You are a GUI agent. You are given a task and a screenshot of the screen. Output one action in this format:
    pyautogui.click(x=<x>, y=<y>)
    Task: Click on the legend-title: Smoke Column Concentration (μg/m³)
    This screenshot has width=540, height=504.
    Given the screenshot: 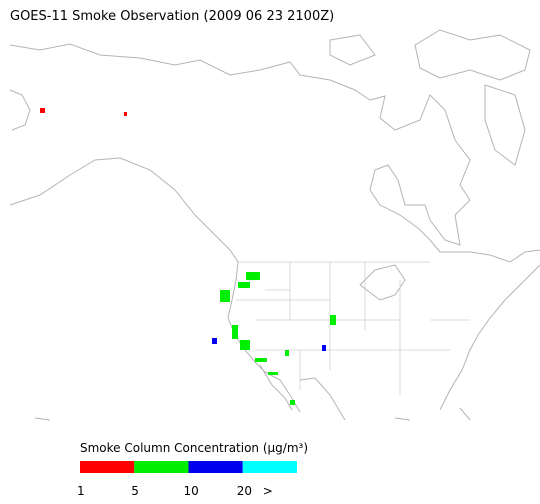 What is the action you would take?
    pyautogui.click(x=194, y=448)
    